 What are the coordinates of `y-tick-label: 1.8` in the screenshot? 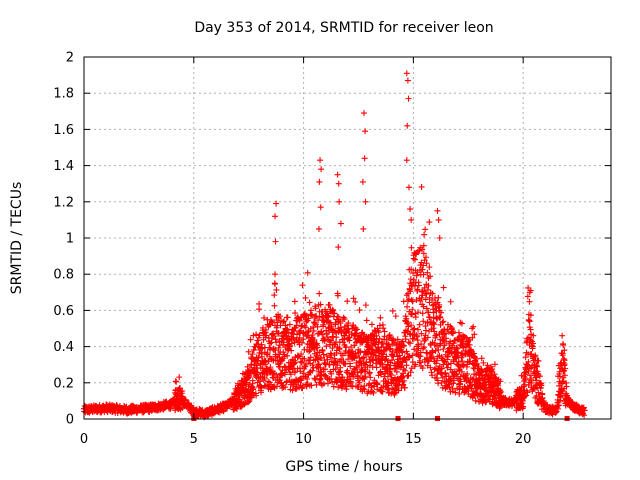 It's located at (63, 94).